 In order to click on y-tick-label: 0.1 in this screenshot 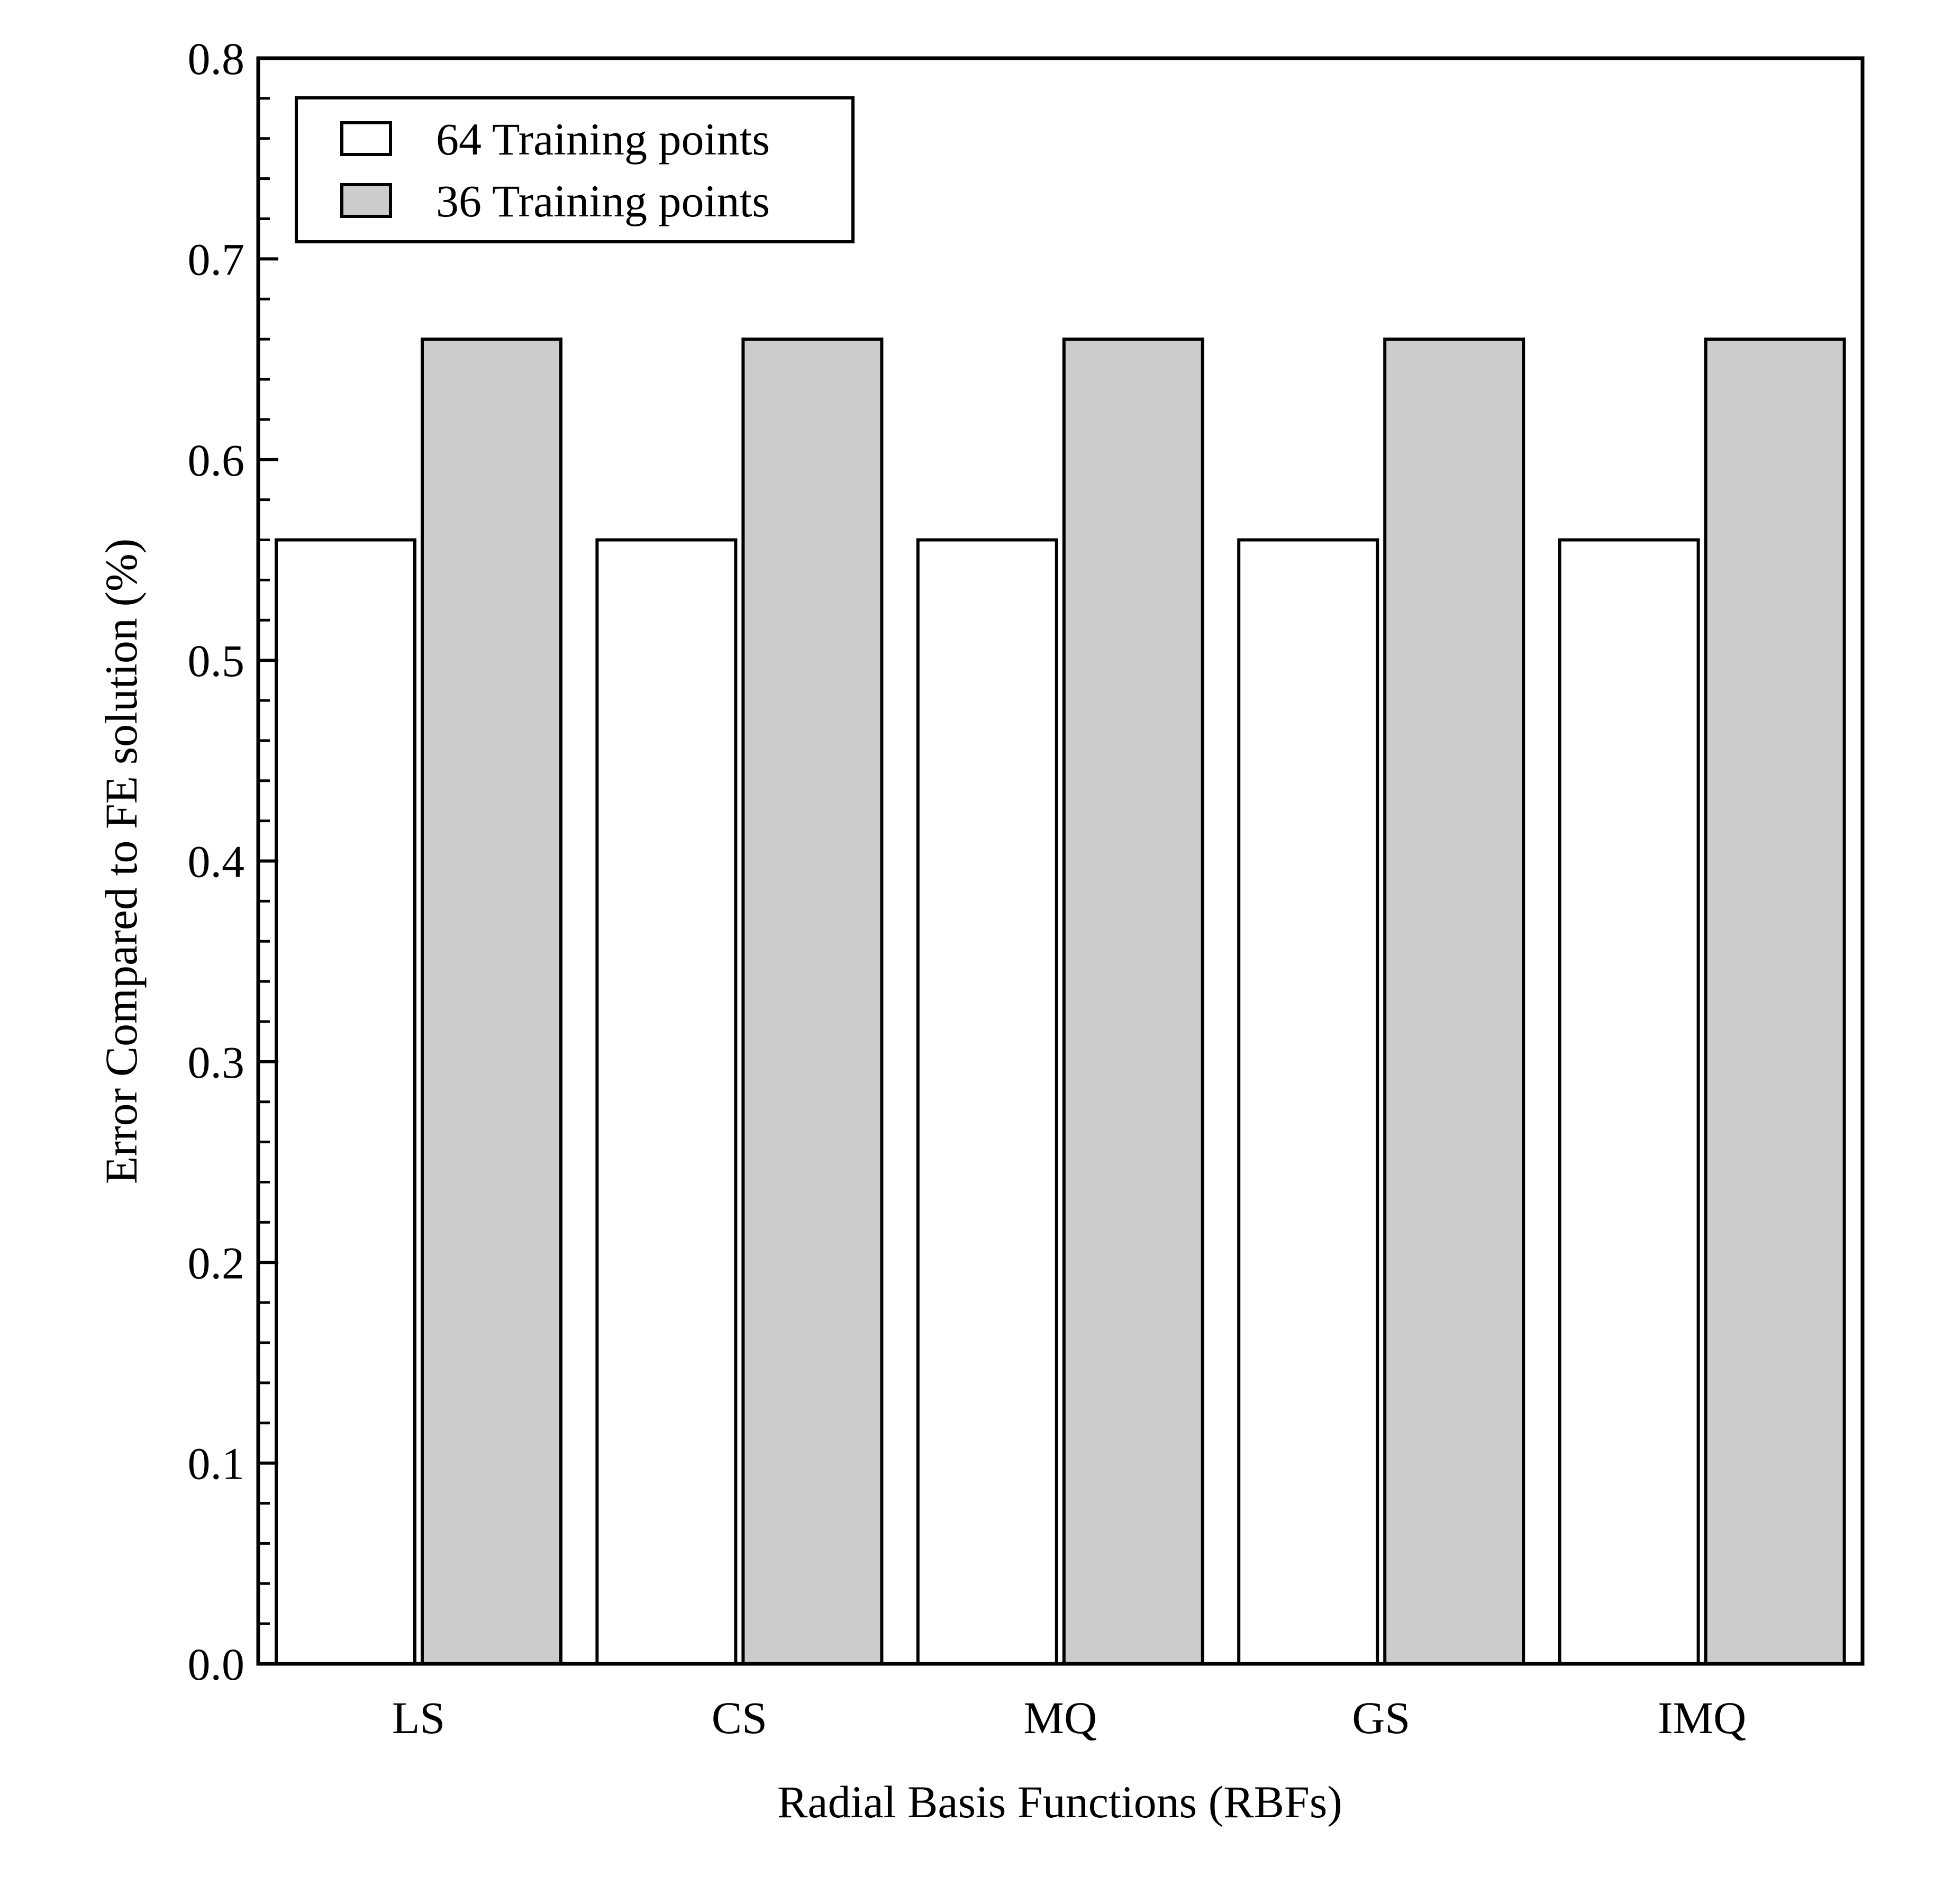, I will do `click(216, 1463)`.